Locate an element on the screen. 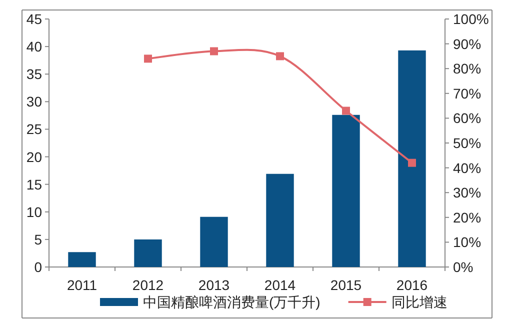 The image size is (510, 329). y2-tick-label: 10% is located at coordinates (467, 242).